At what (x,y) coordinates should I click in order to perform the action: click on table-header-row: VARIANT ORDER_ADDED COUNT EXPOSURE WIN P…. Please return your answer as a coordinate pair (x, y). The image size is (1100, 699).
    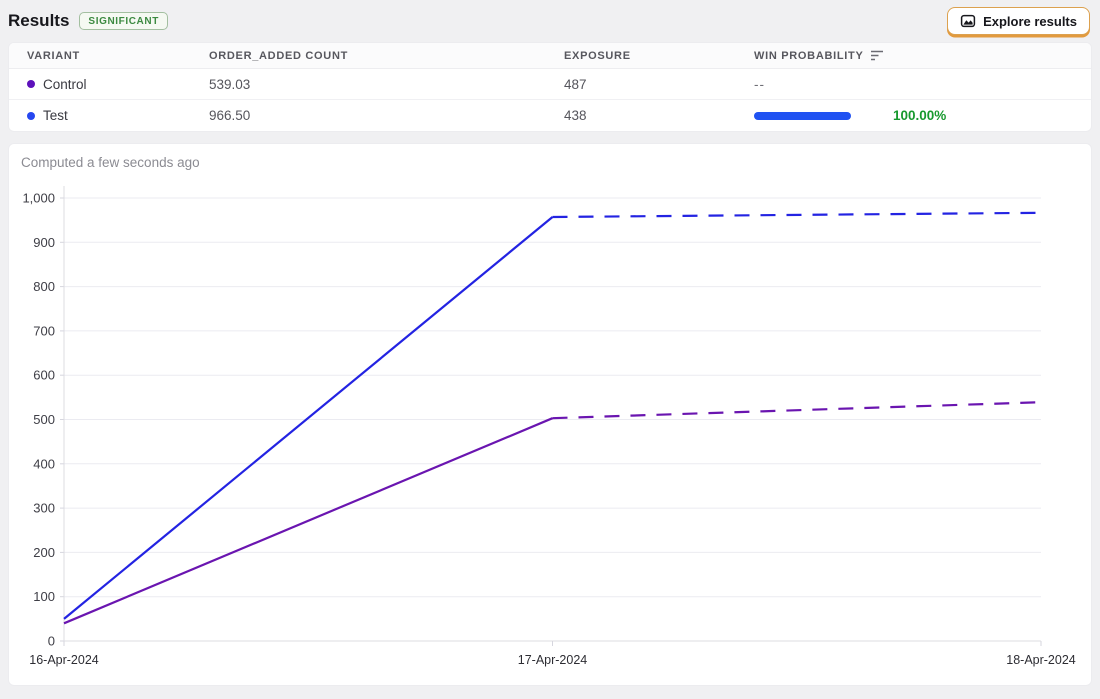
    Looking at the image, I should click on (550, 56).